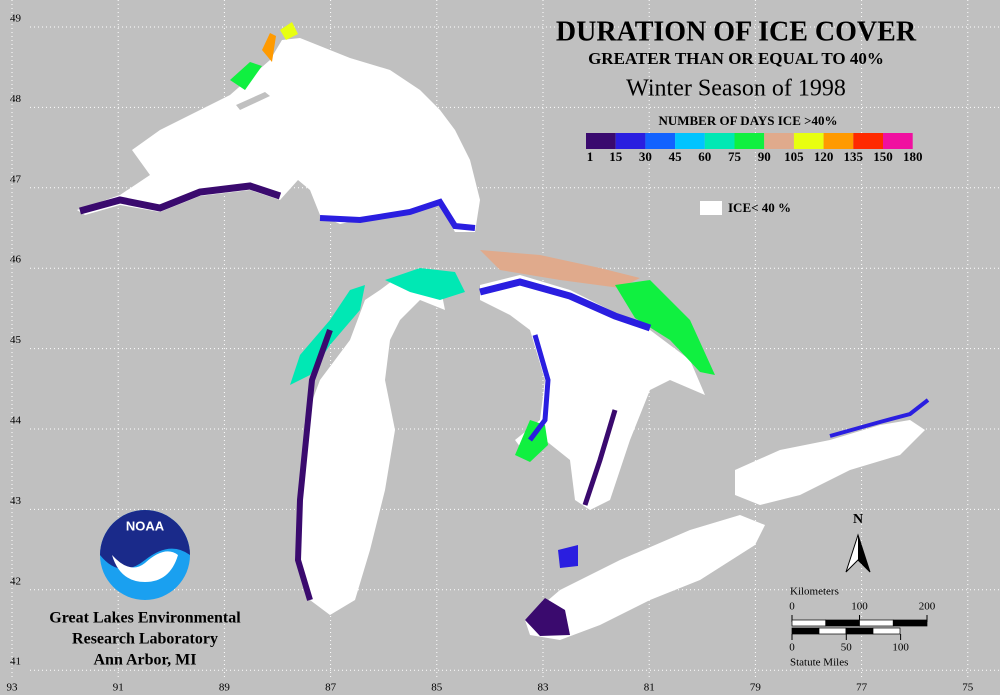  What do you see at coordinates (968, 688) in the screenshot?
I see `longitude-label: 75` at bounding box center [968, 688].